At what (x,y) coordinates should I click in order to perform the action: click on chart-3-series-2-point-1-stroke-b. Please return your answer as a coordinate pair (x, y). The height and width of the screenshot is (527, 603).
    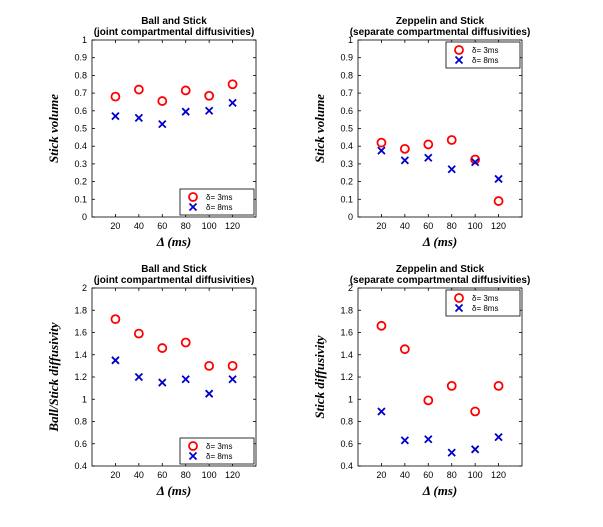
    Looking at the image, I should click on (115, 360).